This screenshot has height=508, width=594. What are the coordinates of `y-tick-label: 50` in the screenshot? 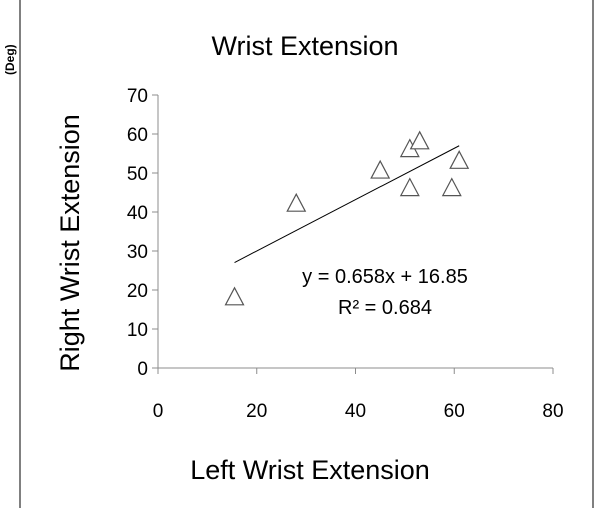 It's located at (137, 174).